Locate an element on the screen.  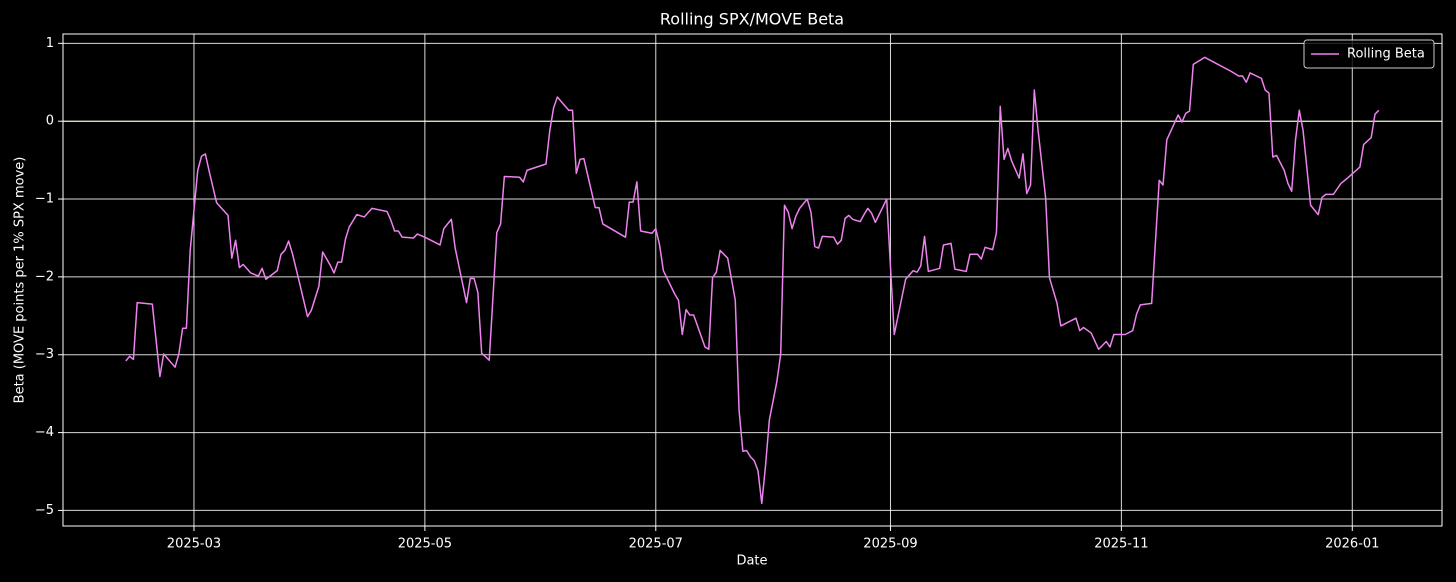
x-tick-label: 2025-09 is located at coordinates (890, 544).